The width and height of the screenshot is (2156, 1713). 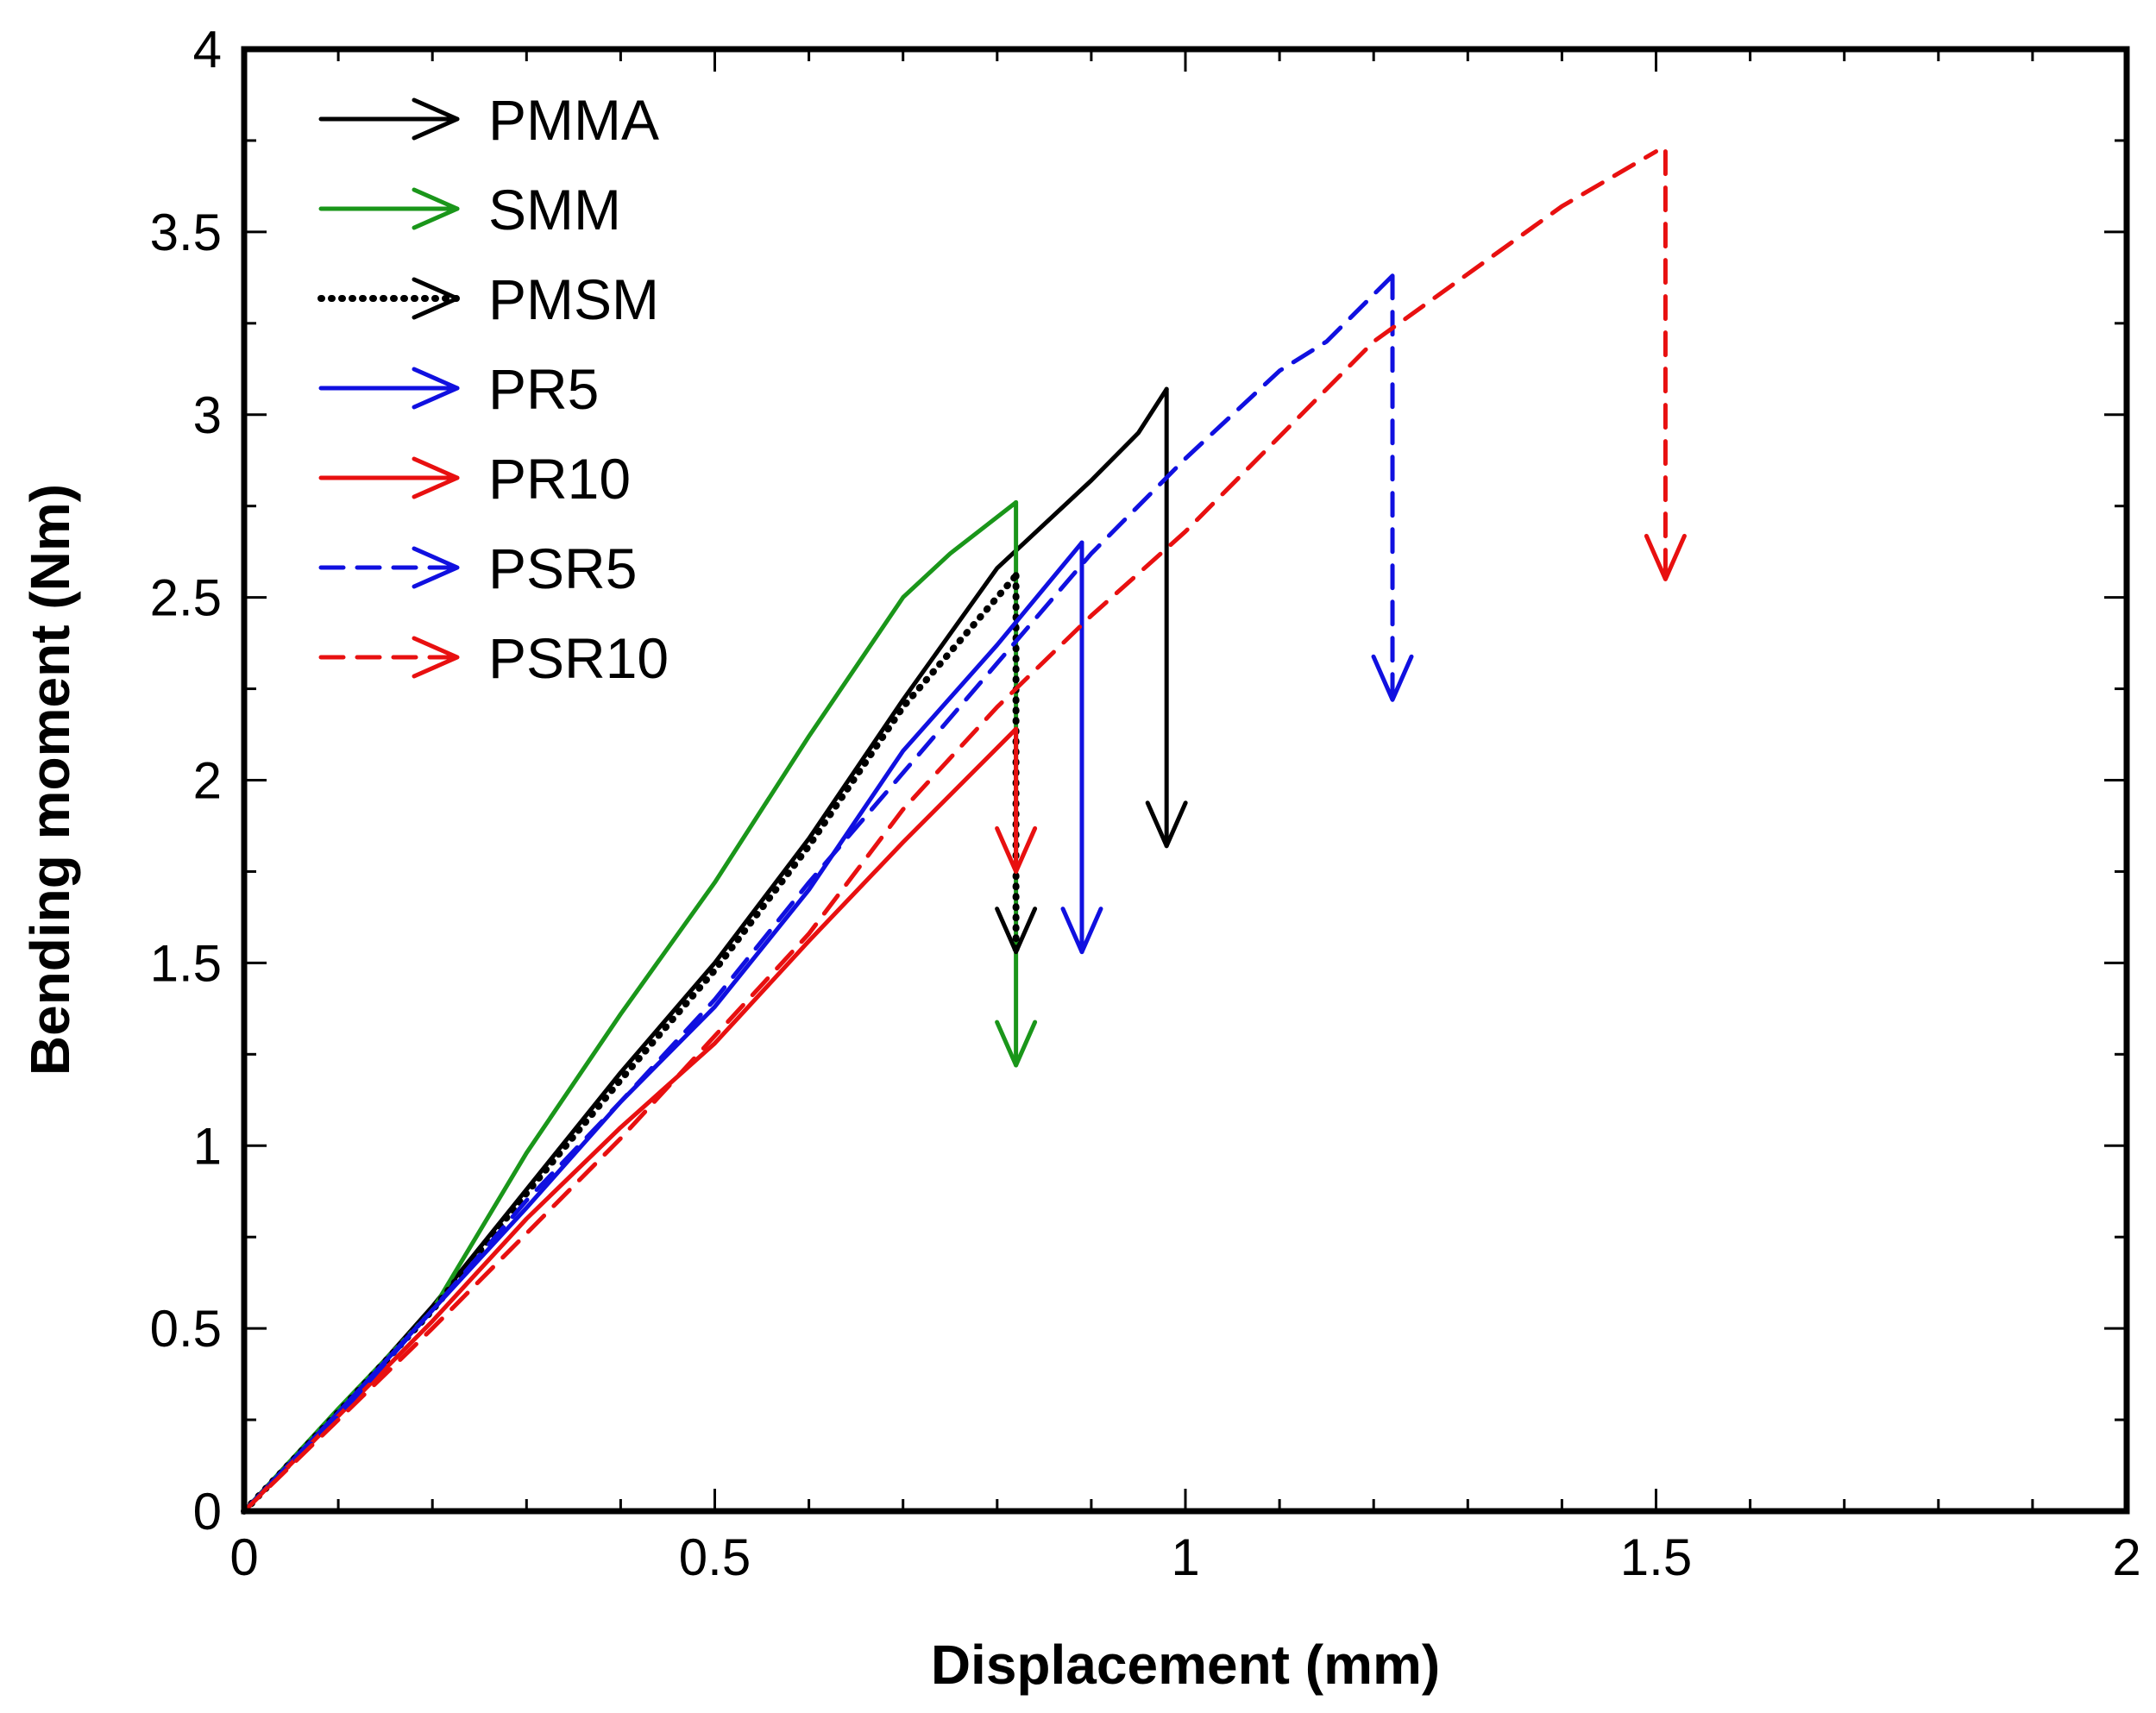 What do you see at coordinates (208, 1511) in the screenshot?
I see `y-tick-label: 0` at bounding box center [208, 1511].